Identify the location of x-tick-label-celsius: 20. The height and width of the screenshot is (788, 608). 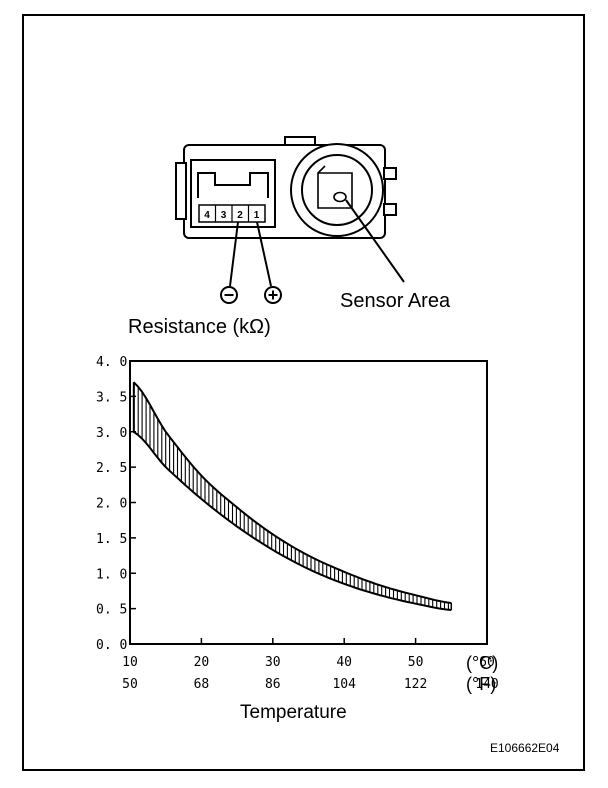
(202, 662).